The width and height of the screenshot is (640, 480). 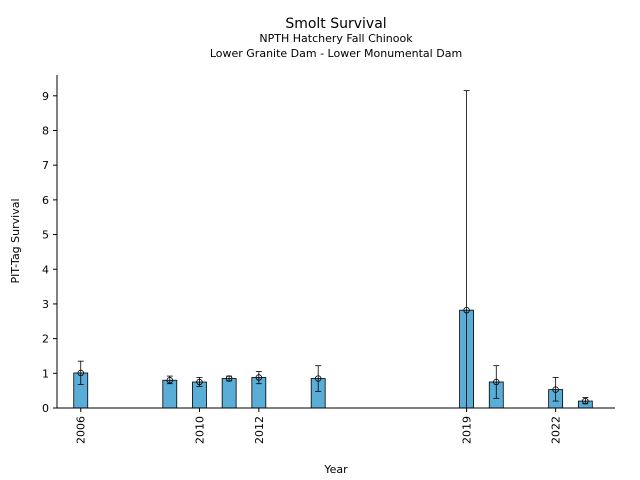 I want to click on x-tick-label: 2019, so click(x=467, y=430).